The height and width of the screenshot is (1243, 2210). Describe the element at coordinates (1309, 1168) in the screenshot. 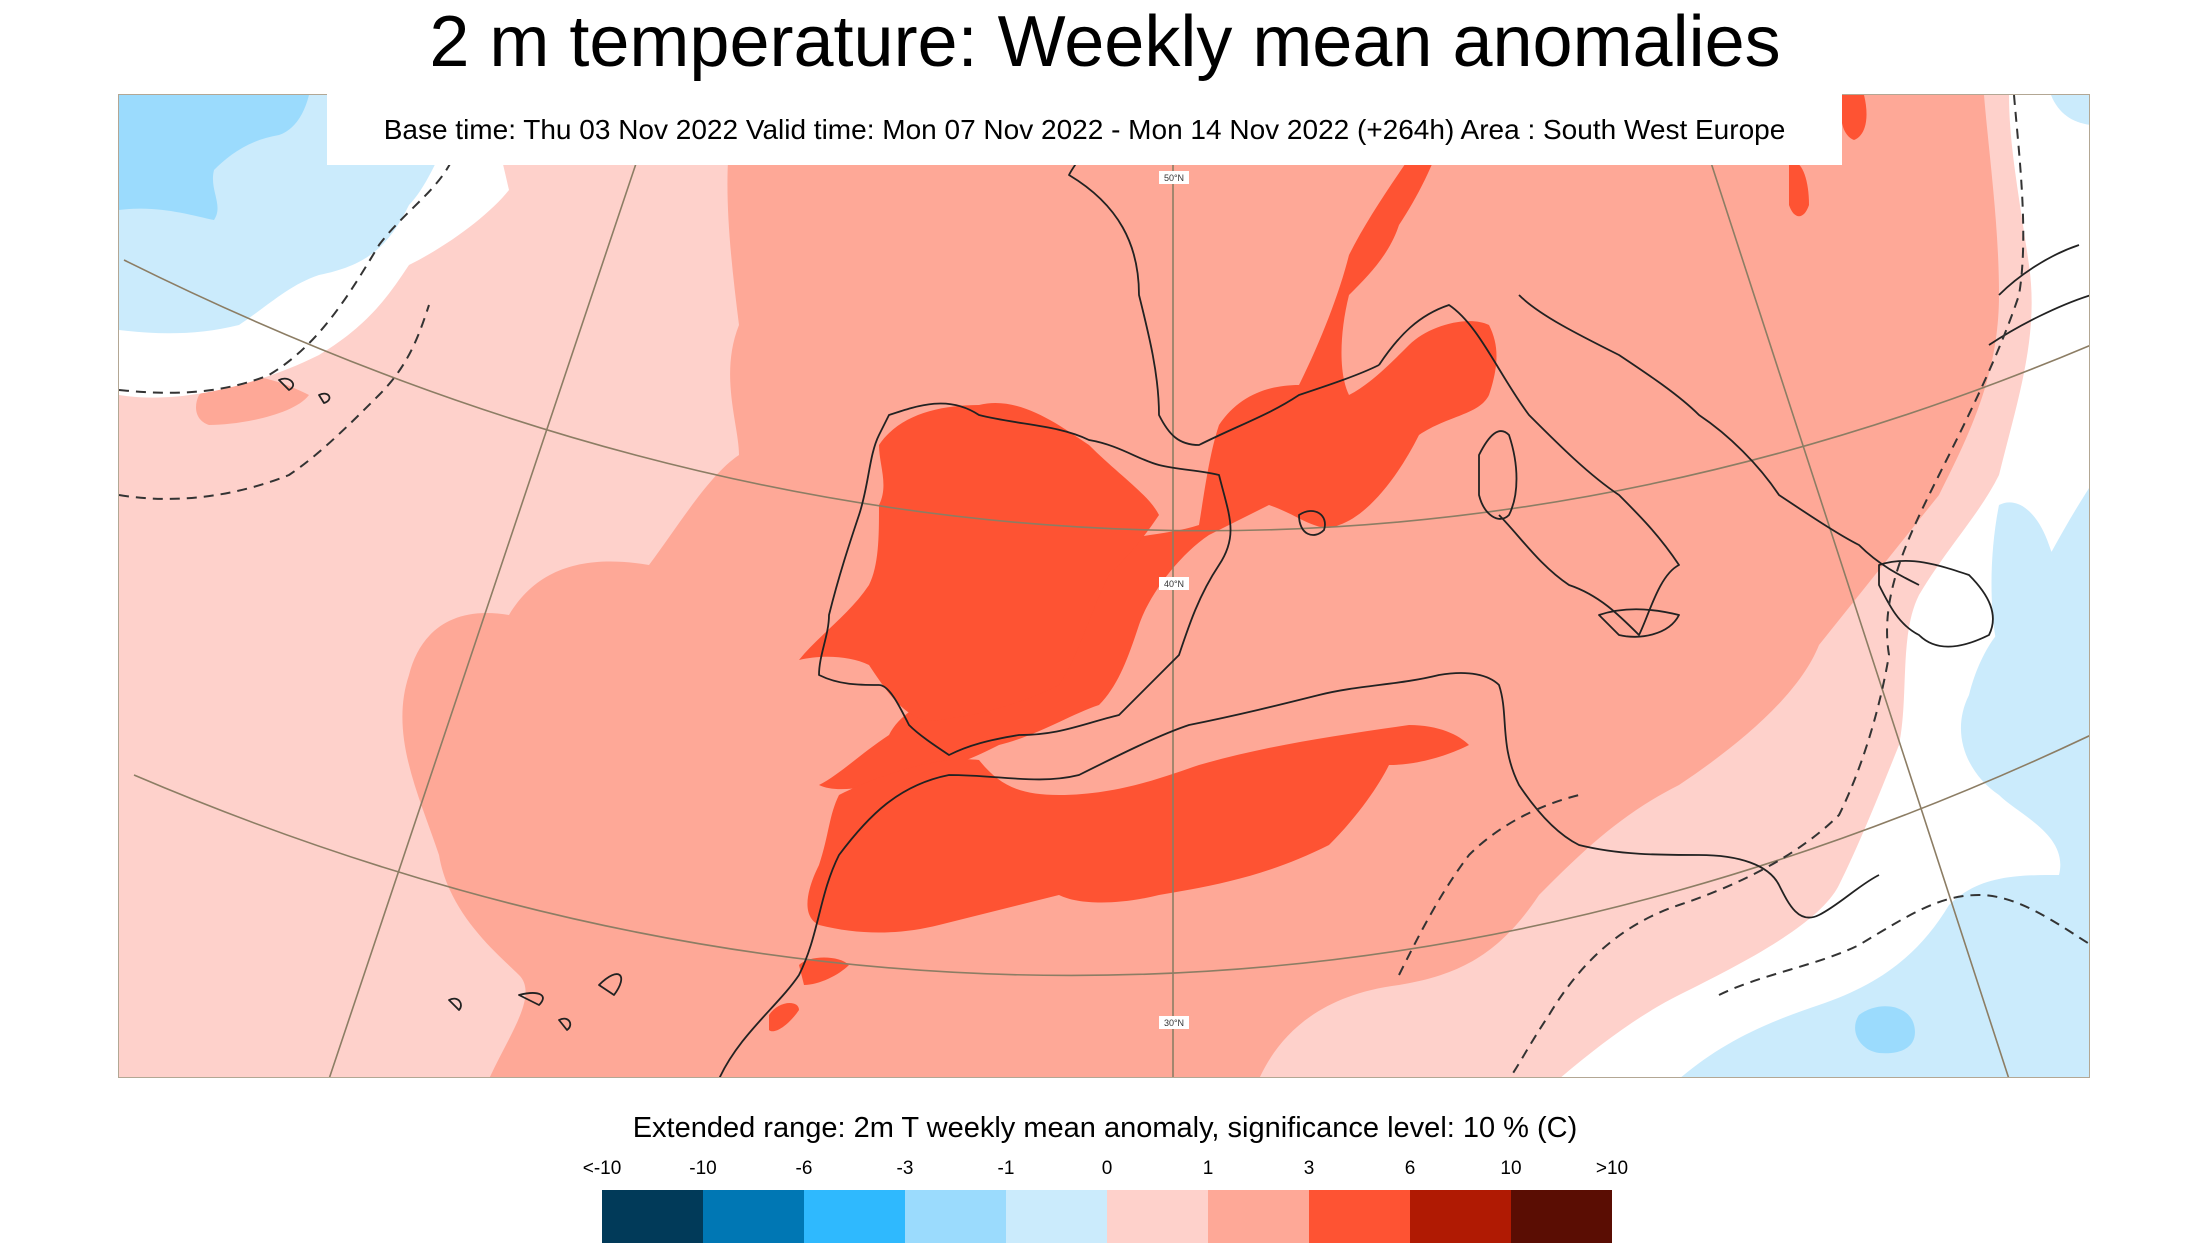

I see `tick-label: 3` at that location.